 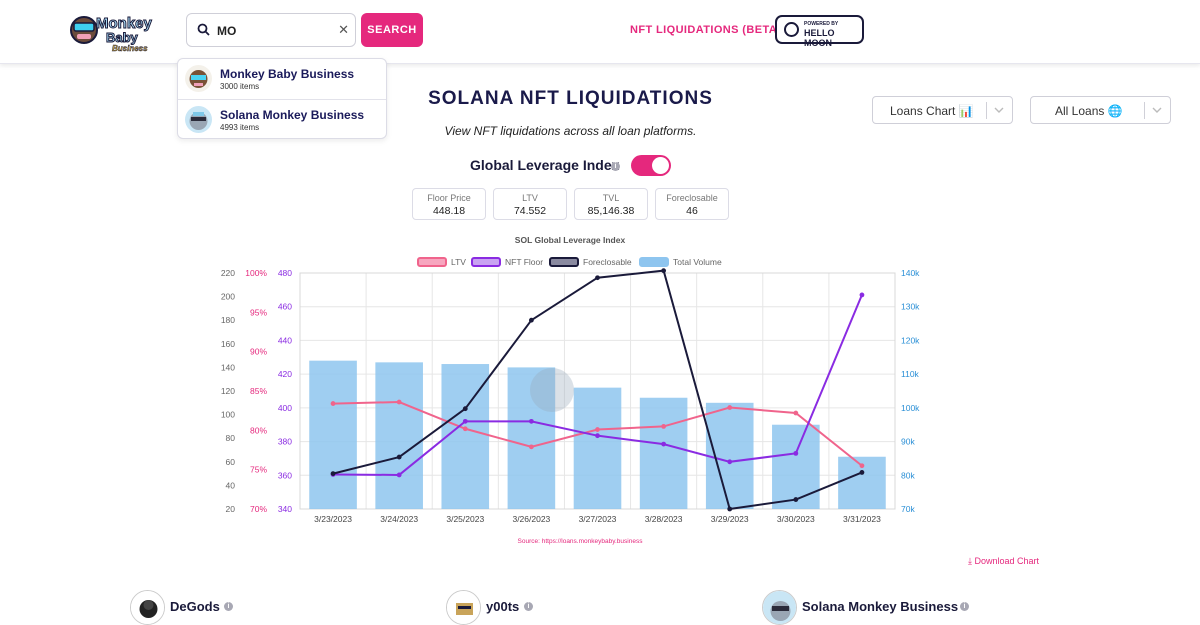 What do you see at coordinates (651, 165) in the screenshot?
I see `global-leverage-index-toggle` at bounding box center [651, 165].